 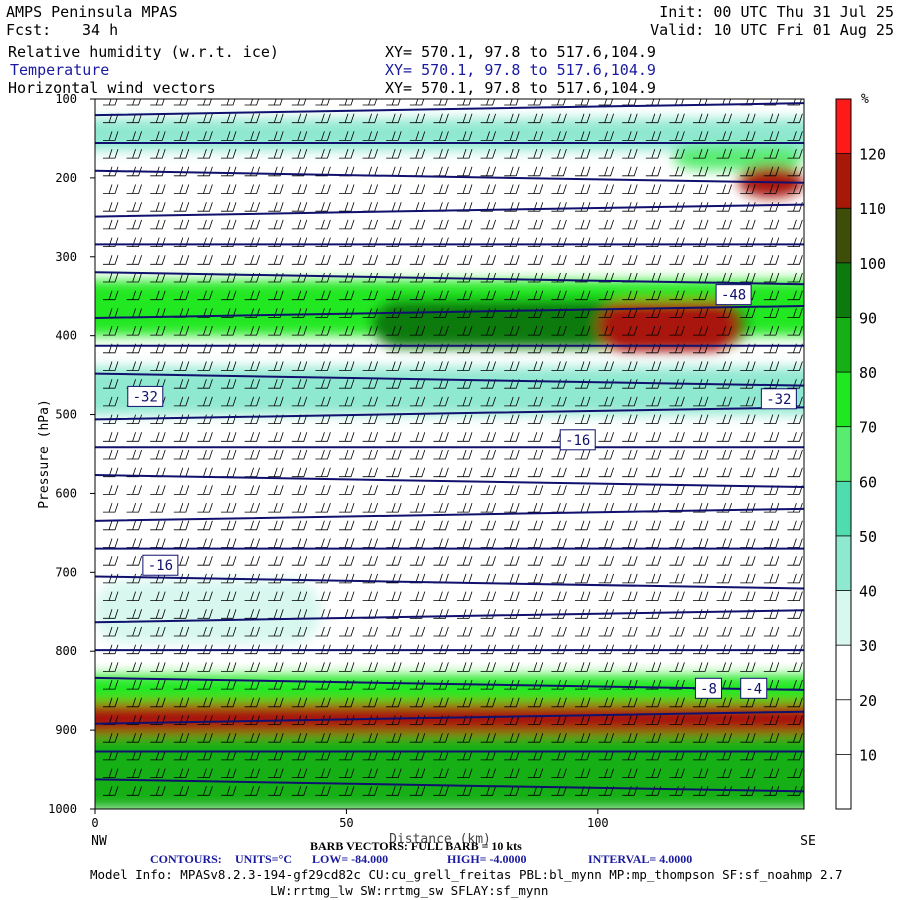 What do you see at coordinates (100, 30) in the screenshot?
I see `forecast-hour: 34 h` at bounding box center [100, 30].